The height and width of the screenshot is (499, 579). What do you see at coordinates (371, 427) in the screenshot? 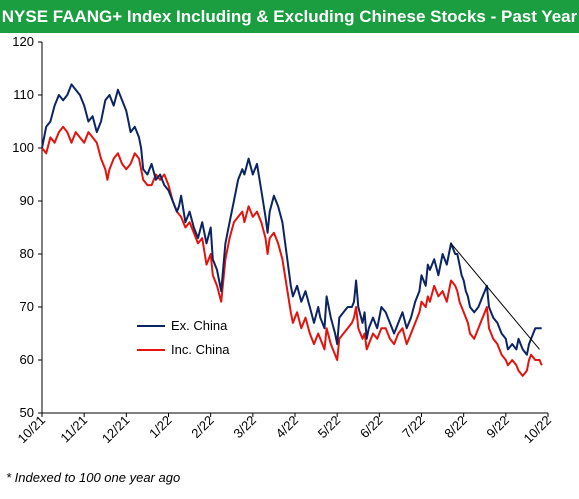
I see `x-tick-label: 6/22` at bounding box center [371, 427].